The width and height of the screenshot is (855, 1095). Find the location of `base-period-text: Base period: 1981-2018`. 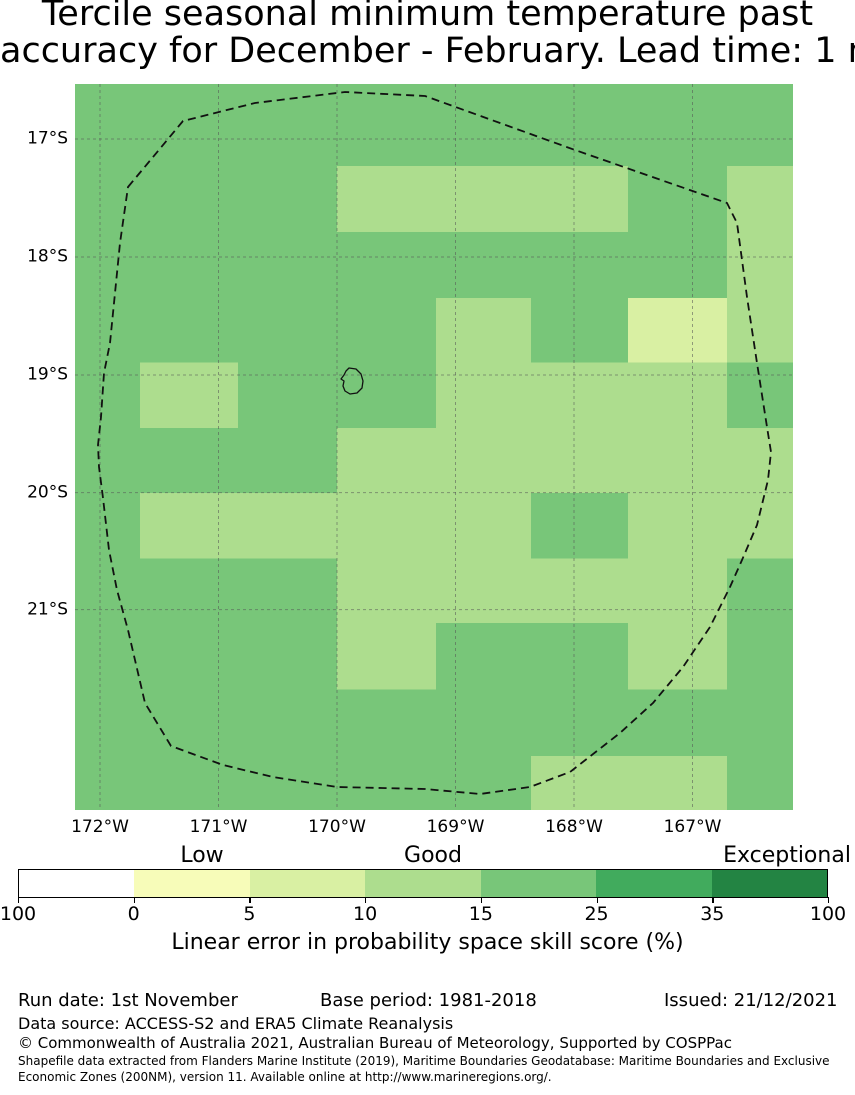

base-period-text: Base period: 1981-2018 is located at coordinates (428, 1000).